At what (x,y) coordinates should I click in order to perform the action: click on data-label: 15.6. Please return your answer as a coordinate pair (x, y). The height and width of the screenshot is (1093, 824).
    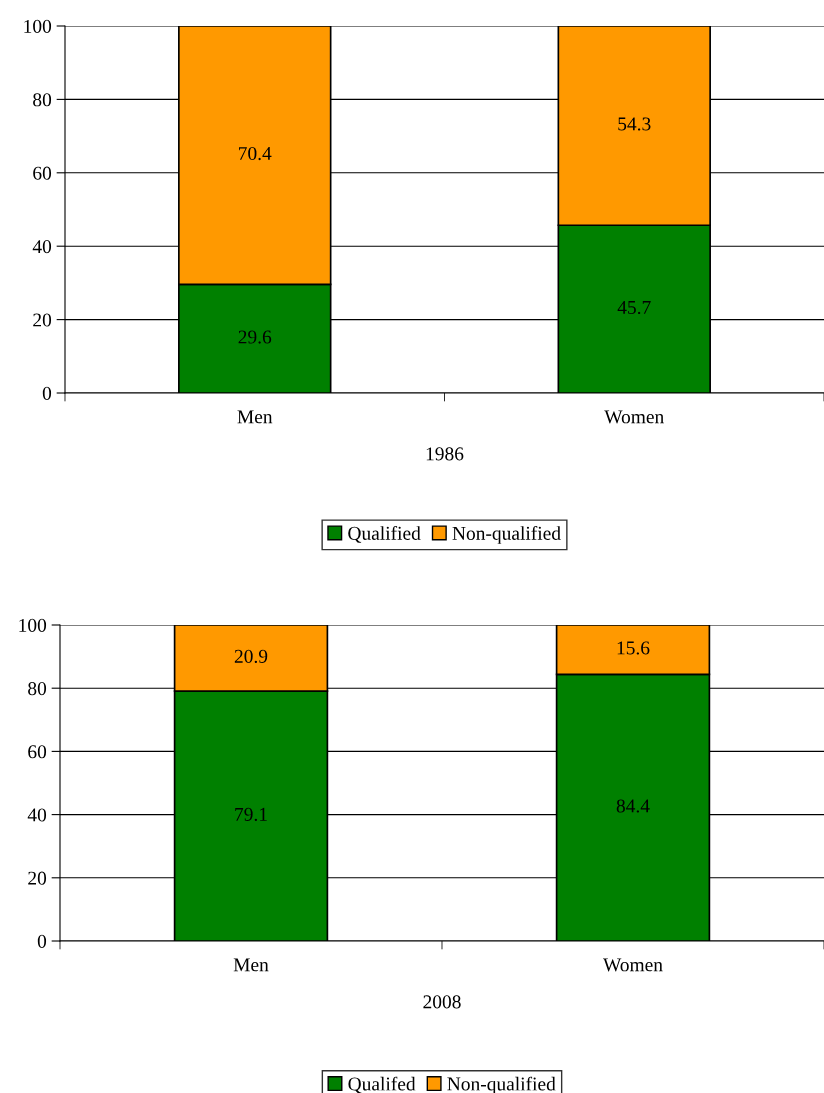
    Looking at the image, I should click on (633, 648).